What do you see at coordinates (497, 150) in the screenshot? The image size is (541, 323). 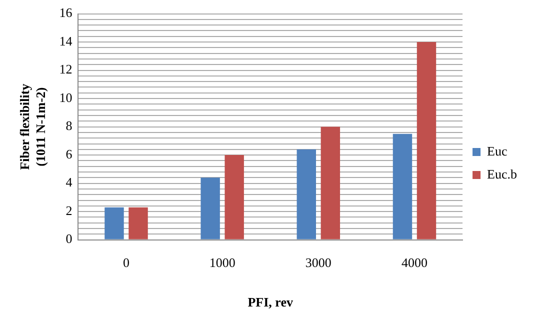 I see `legend-label: Euc` at bounding box center [497, 150].